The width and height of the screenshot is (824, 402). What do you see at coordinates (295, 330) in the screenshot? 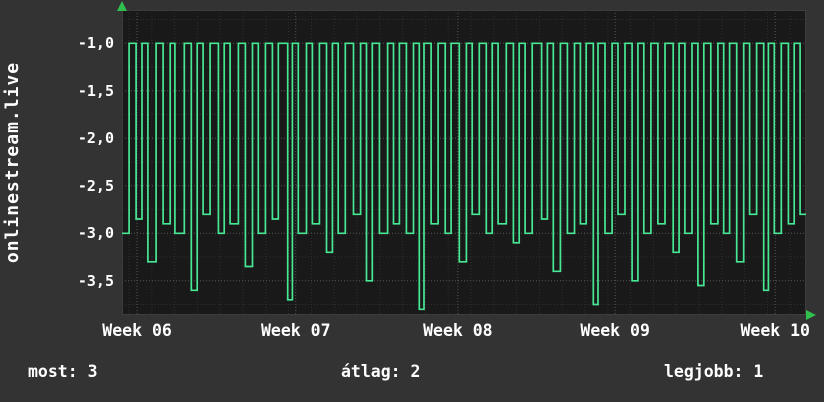
I see `x-tick-label: Week 07` at bounding box center [295, 330].